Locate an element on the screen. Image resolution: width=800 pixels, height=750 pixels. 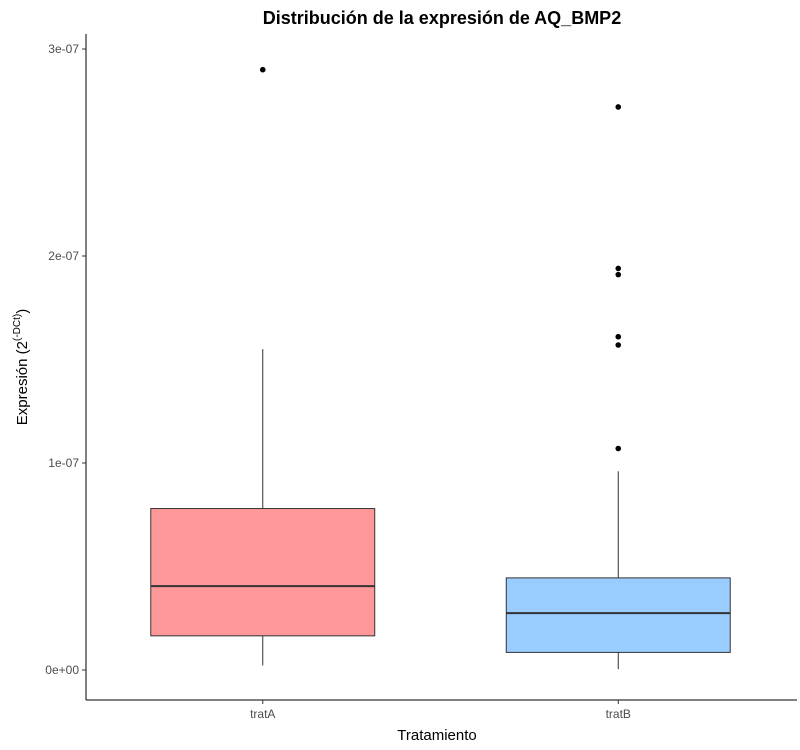
y-tick-label: 0e+00 is located at coordinates (62, 670).